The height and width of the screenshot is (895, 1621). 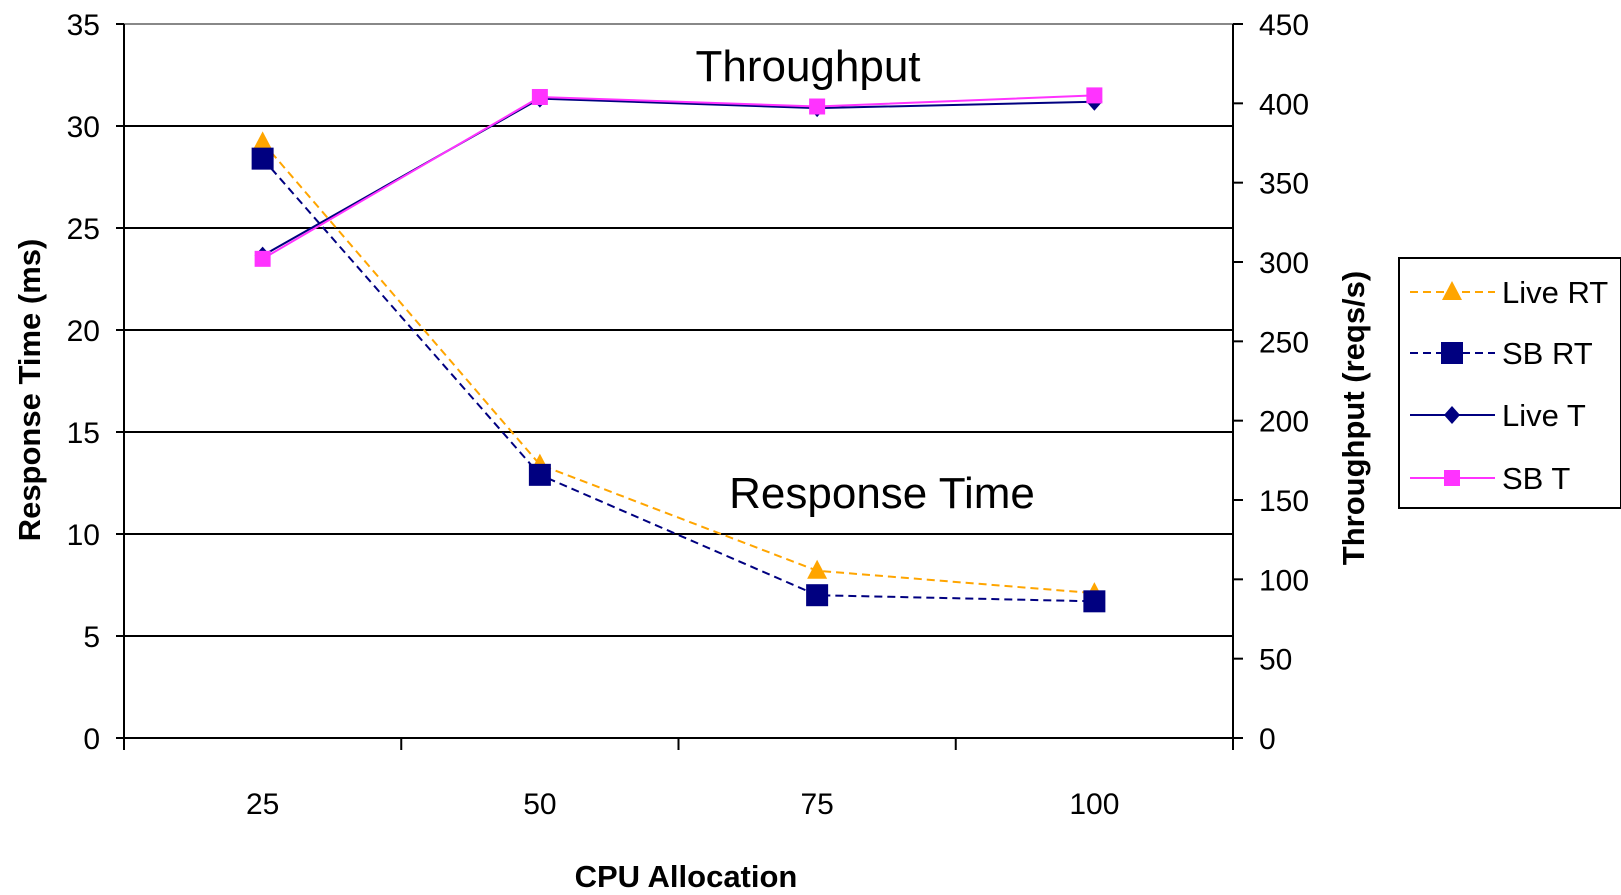 I want to click on right-y-tick-label: 200, so click(x=1284, y=422).